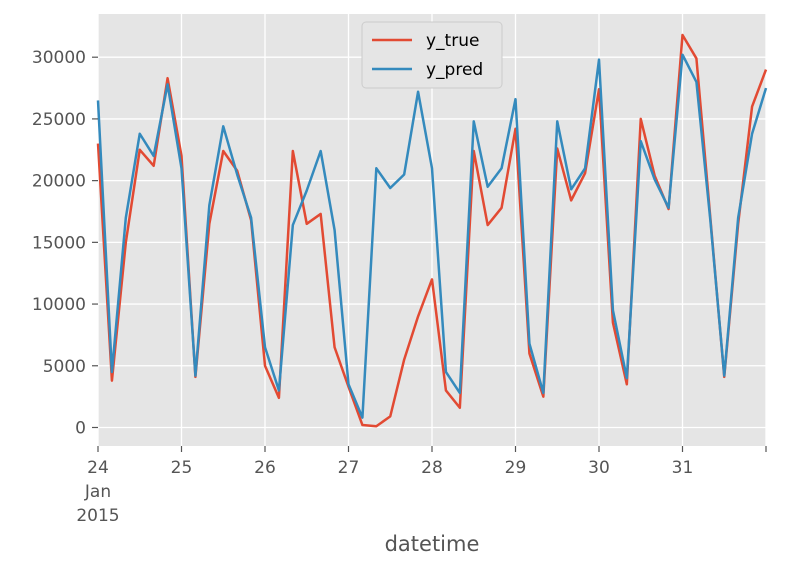 This screenshot has width=800, height=580. Describe the element at coordinates (59, 58) in the screenshot. I see `y-tick-label: 30000` at that location.